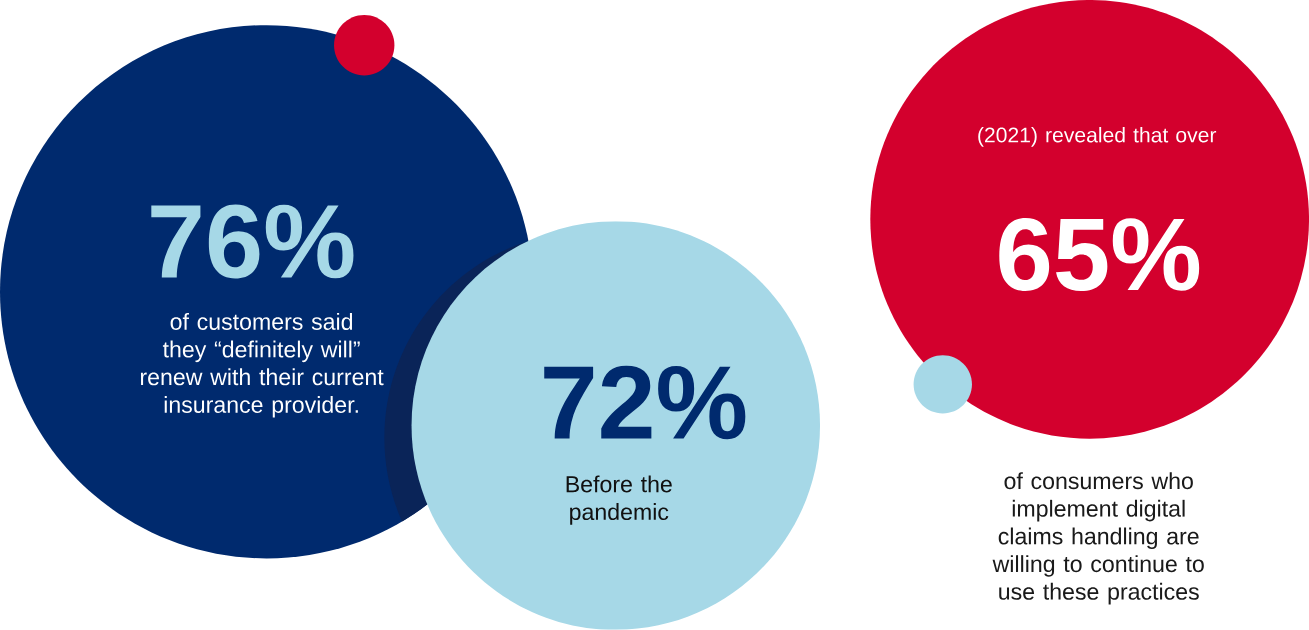 Image resolution: width=1309 pixels, height=630 pixels. What do you see at coordinates (619, 500) in the screenshot?
I see `category-label: Before the pandemic` at bounding box center [619, 500].